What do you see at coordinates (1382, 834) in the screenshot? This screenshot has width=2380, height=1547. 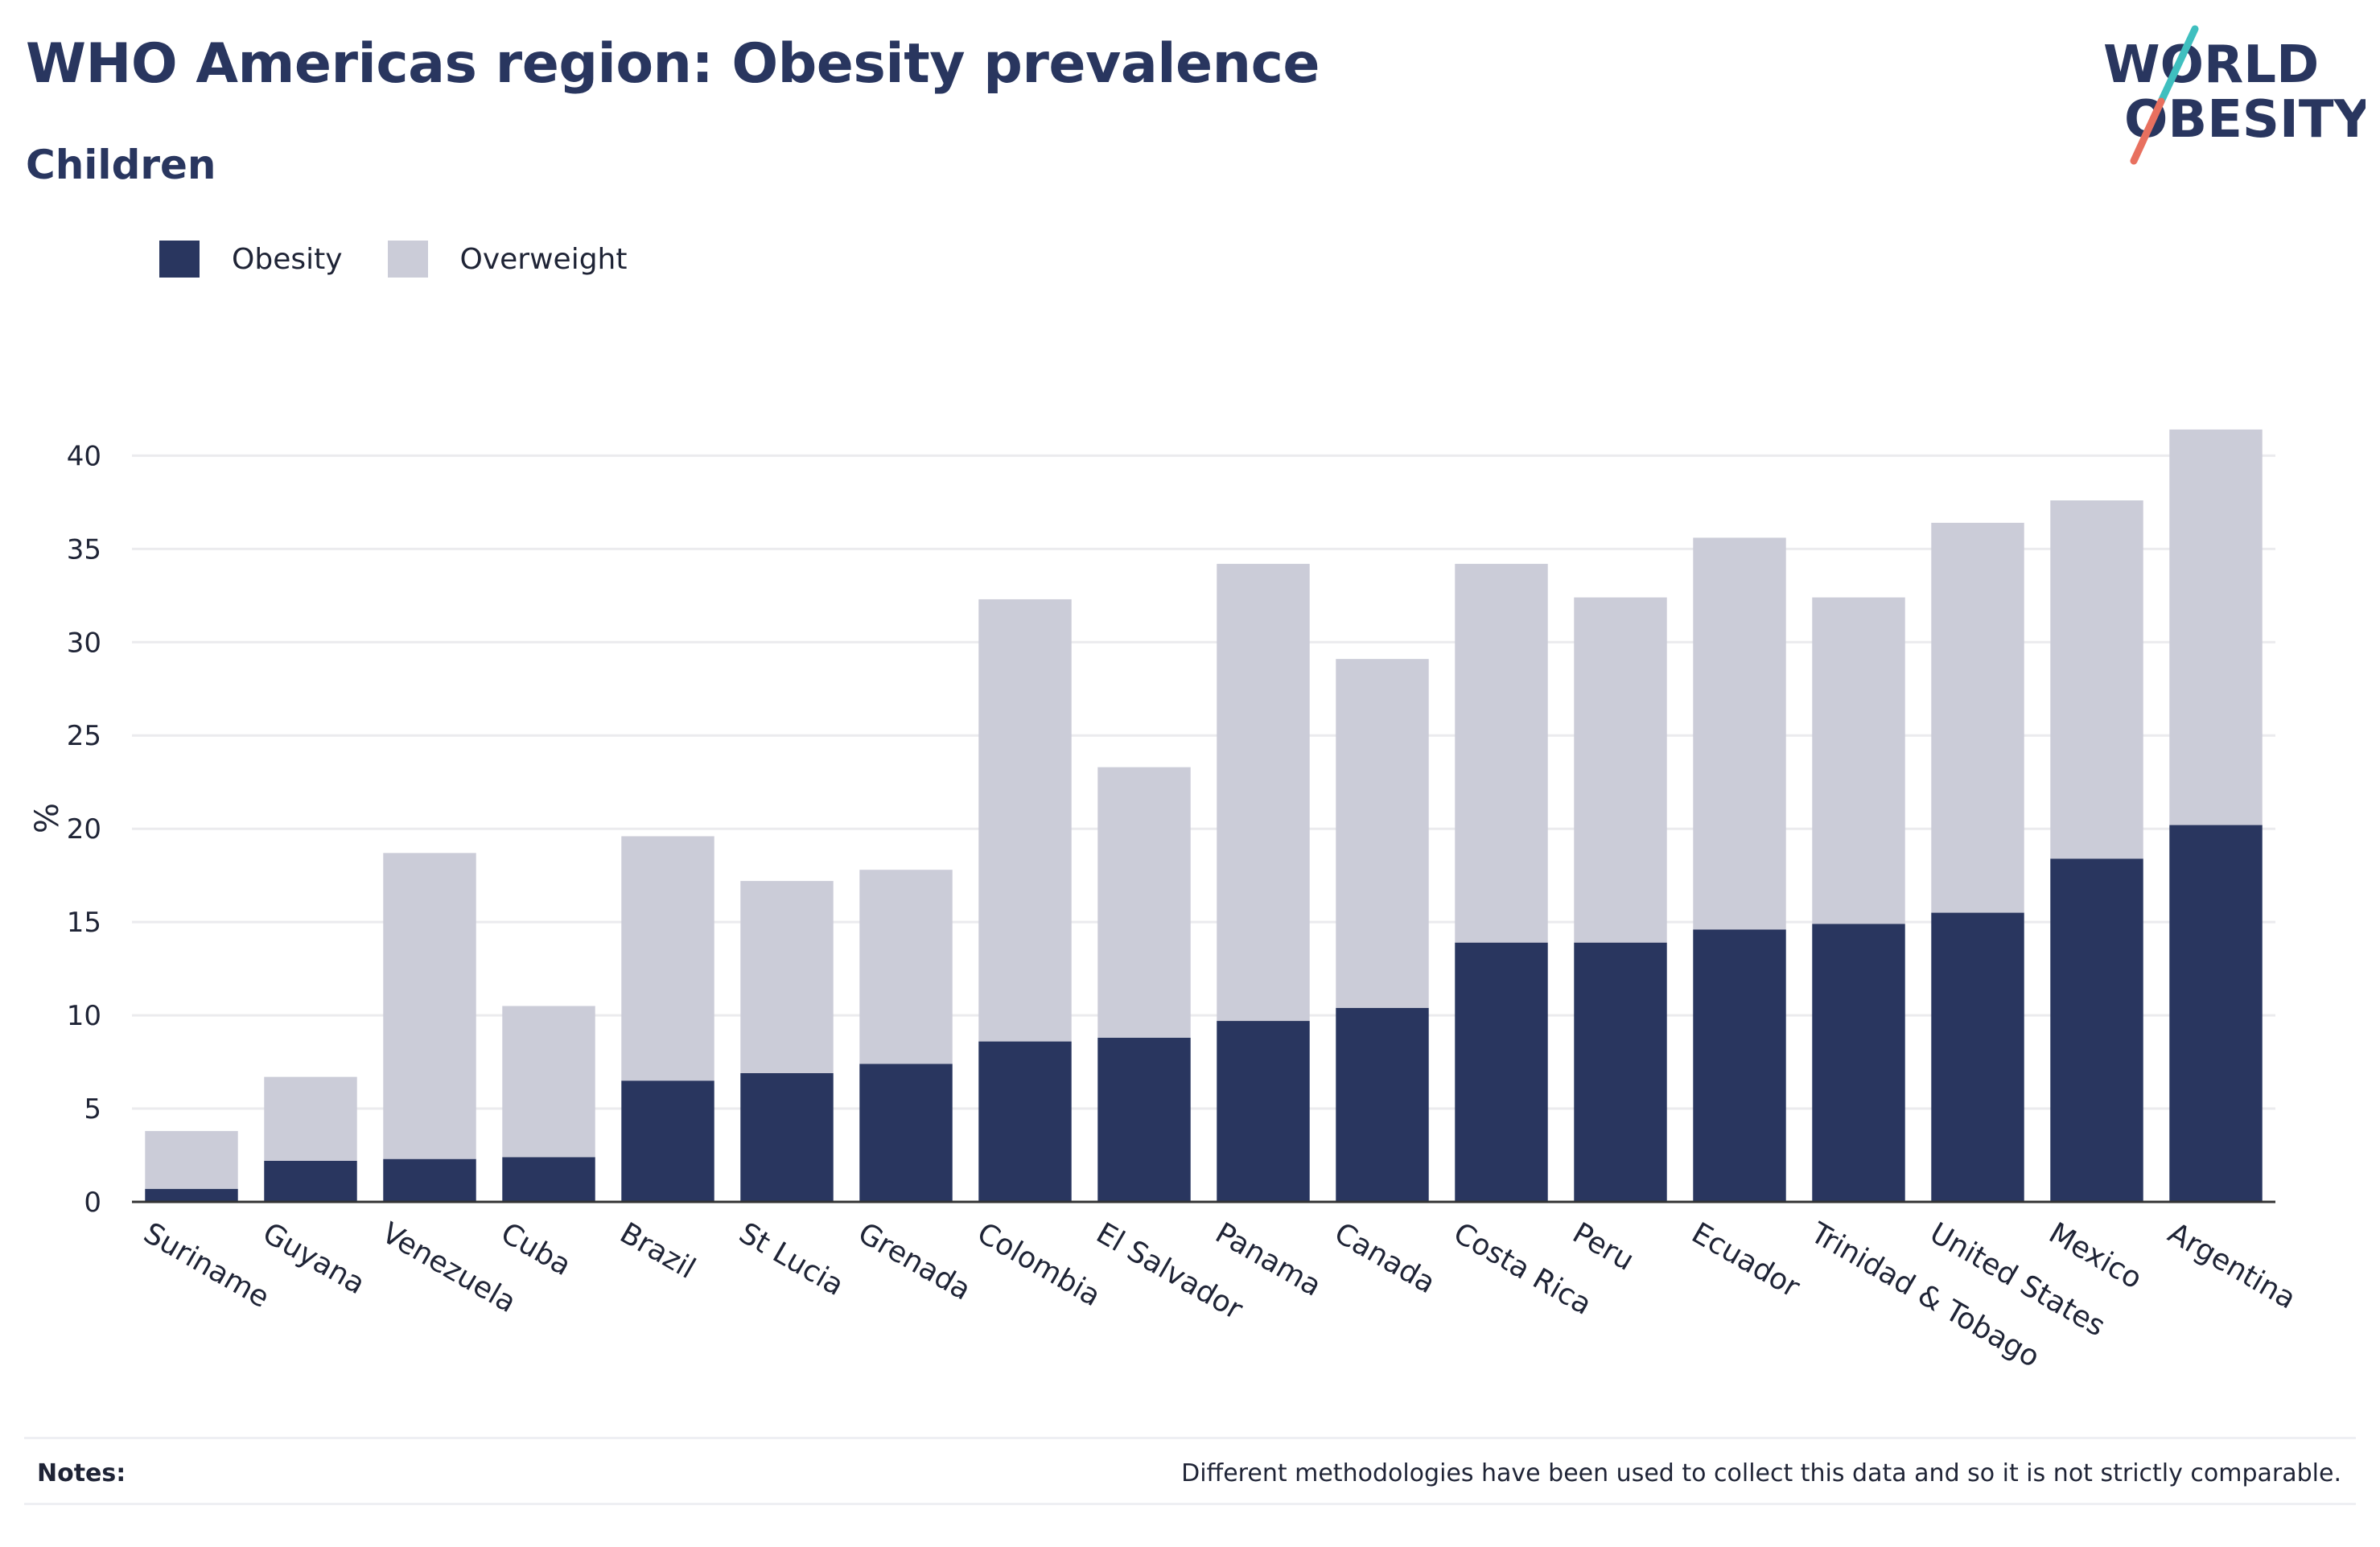 I see `bar-overweight-canada` at bounding box center [1382, 834].